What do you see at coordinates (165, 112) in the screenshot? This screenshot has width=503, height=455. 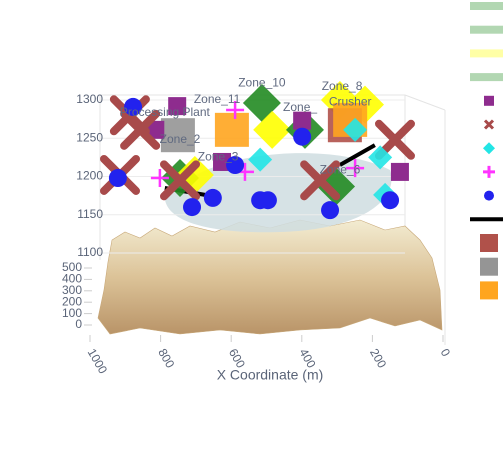 I see `annotation: Processing Plant` at bounding box center [165, 112].